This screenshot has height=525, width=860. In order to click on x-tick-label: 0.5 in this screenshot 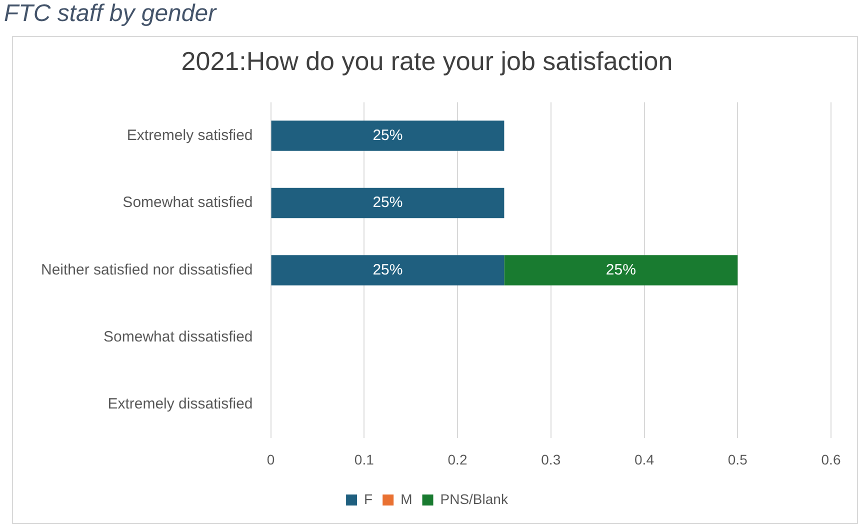, I will do `click(738, 459)`.